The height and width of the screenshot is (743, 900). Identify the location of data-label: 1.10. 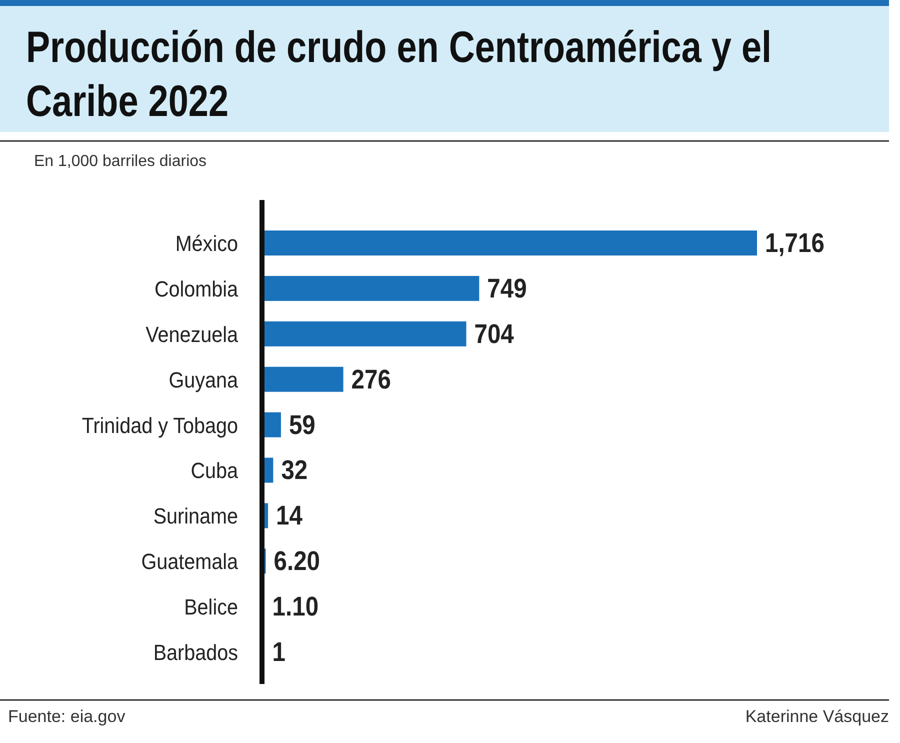
(295, 607).